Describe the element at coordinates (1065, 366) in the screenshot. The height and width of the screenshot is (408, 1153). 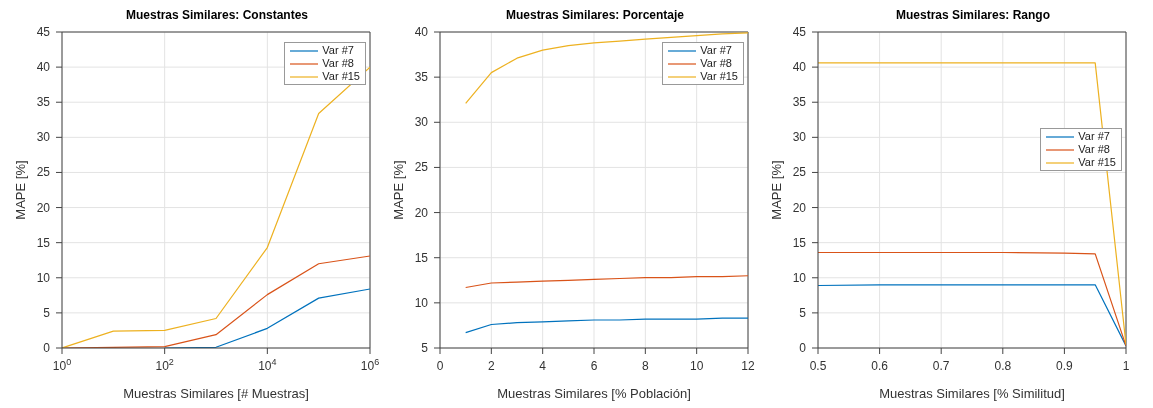
I see `x-tick-label: 0.9` at that location.